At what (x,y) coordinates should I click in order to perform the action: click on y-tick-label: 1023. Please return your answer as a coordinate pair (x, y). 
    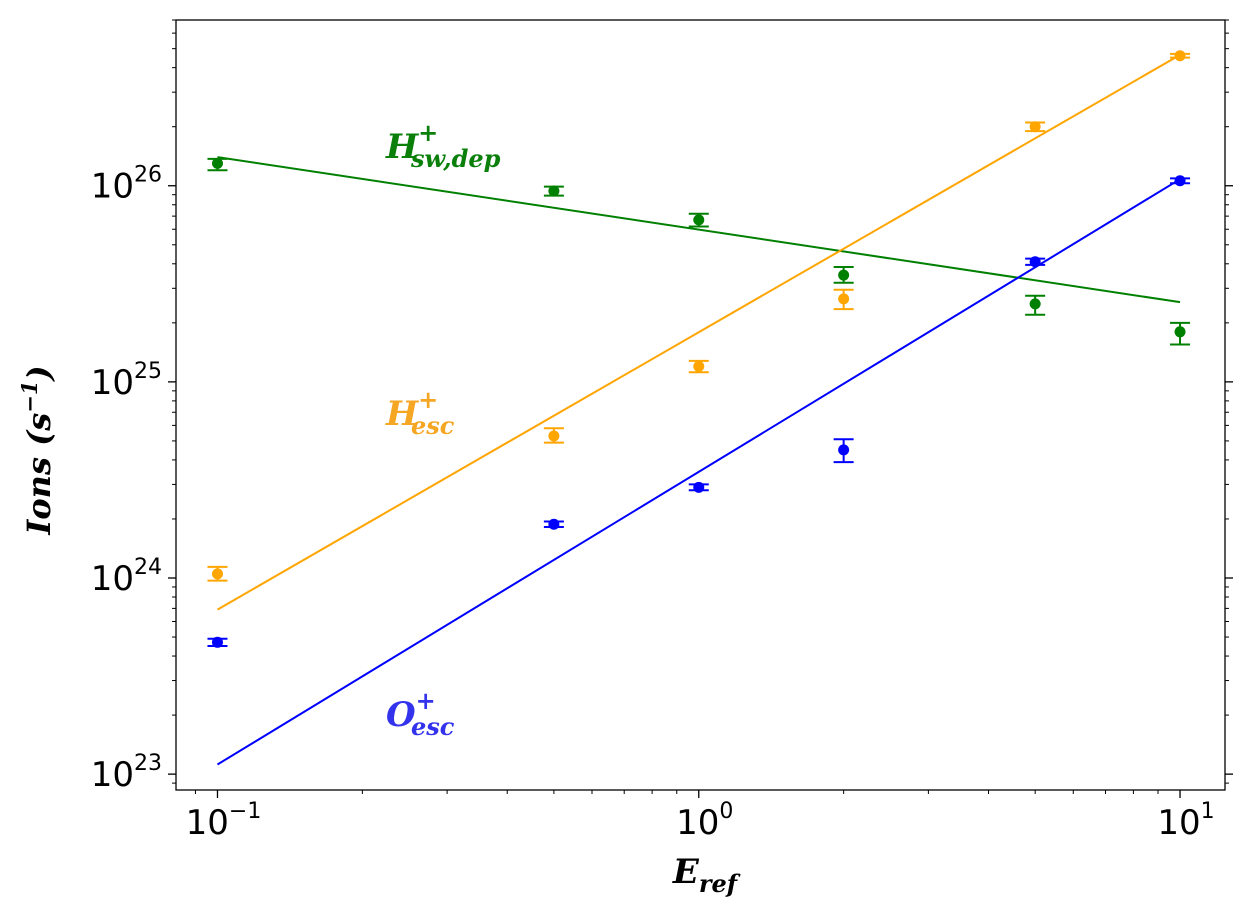
    Looking at the image, I should click on (126, 773).